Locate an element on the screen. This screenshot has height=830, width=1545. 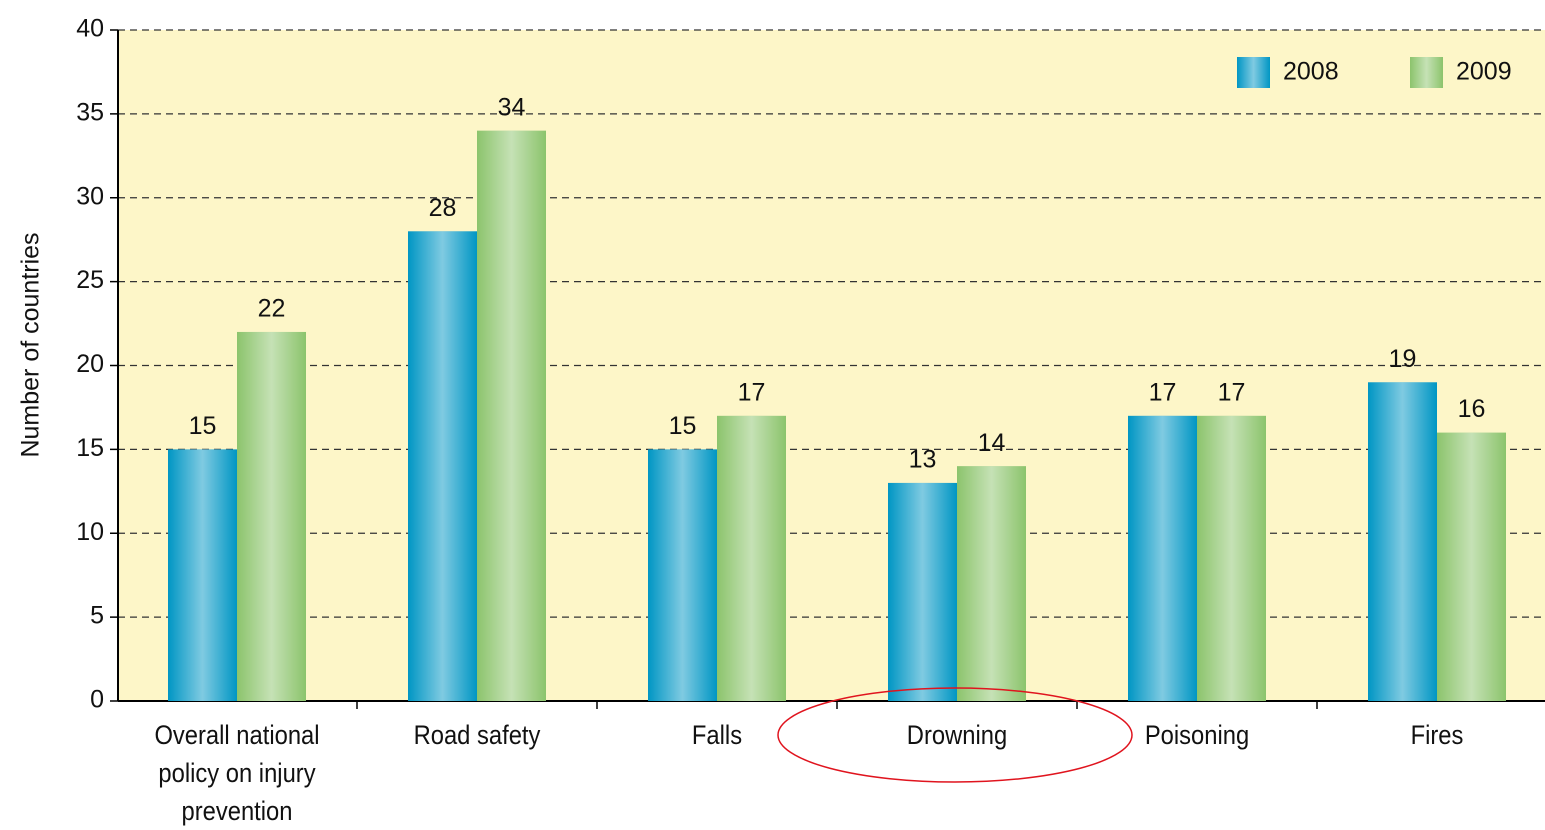
annotation-ellipse is located at coordinates (955, 735).